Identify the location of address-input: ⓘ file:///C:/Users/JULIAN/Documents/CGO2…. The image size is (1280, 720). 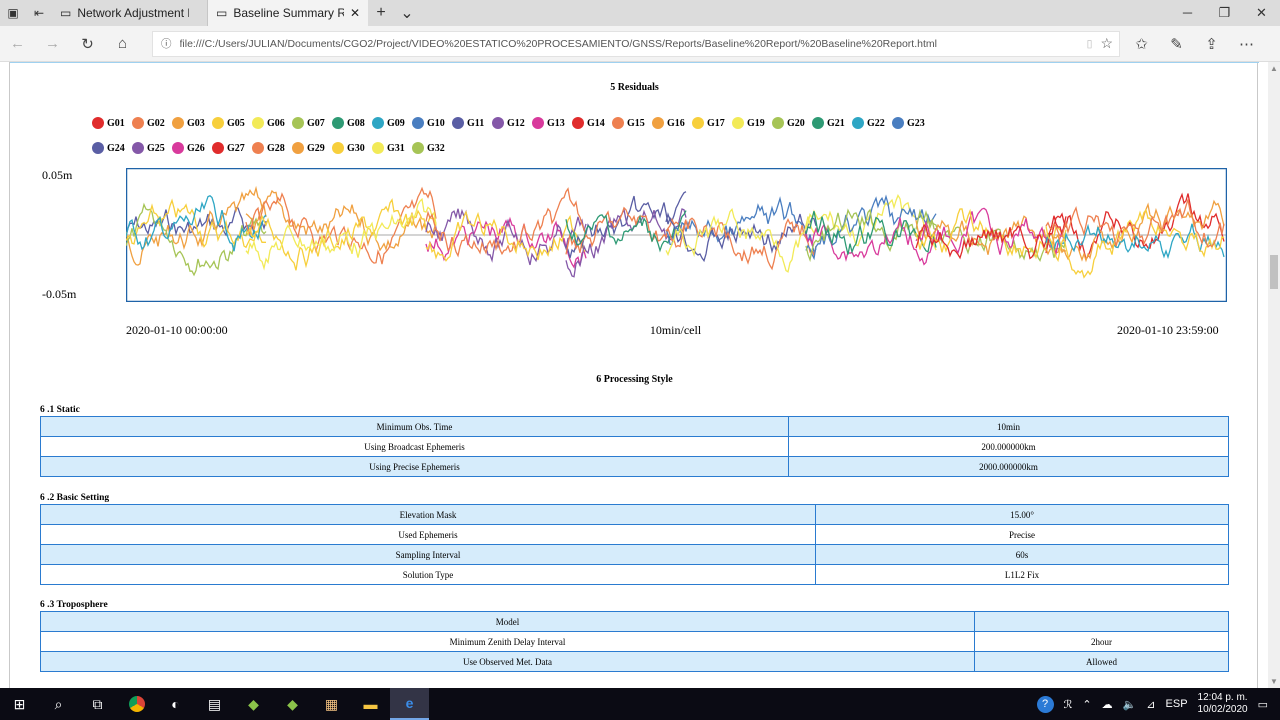
(636, 43).